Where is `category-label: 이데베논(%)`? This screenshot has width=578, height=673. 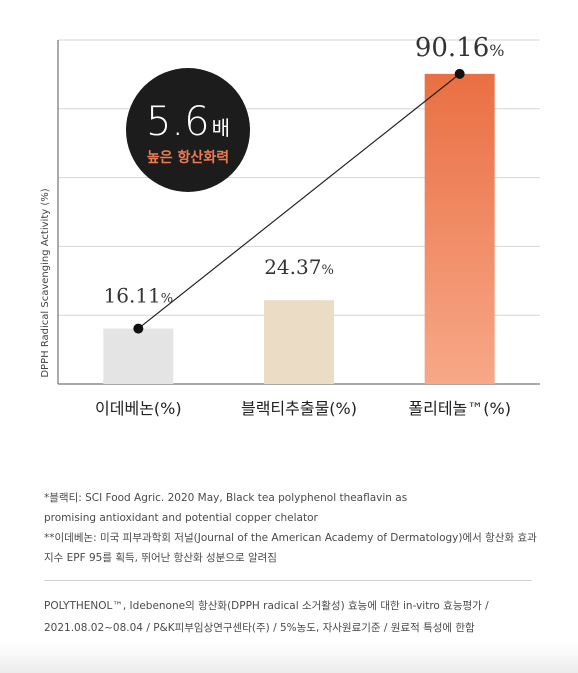
category-label: 이데베논(%) is located at coordinates (138, 408).